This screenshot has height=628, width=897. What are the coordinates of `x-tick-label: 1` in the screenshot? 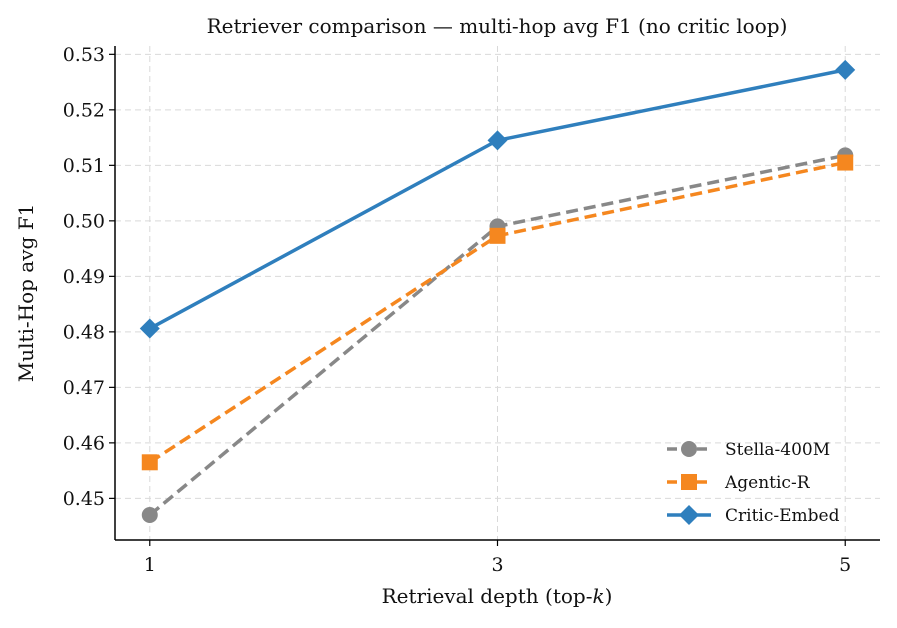 It's located at (150, 565).